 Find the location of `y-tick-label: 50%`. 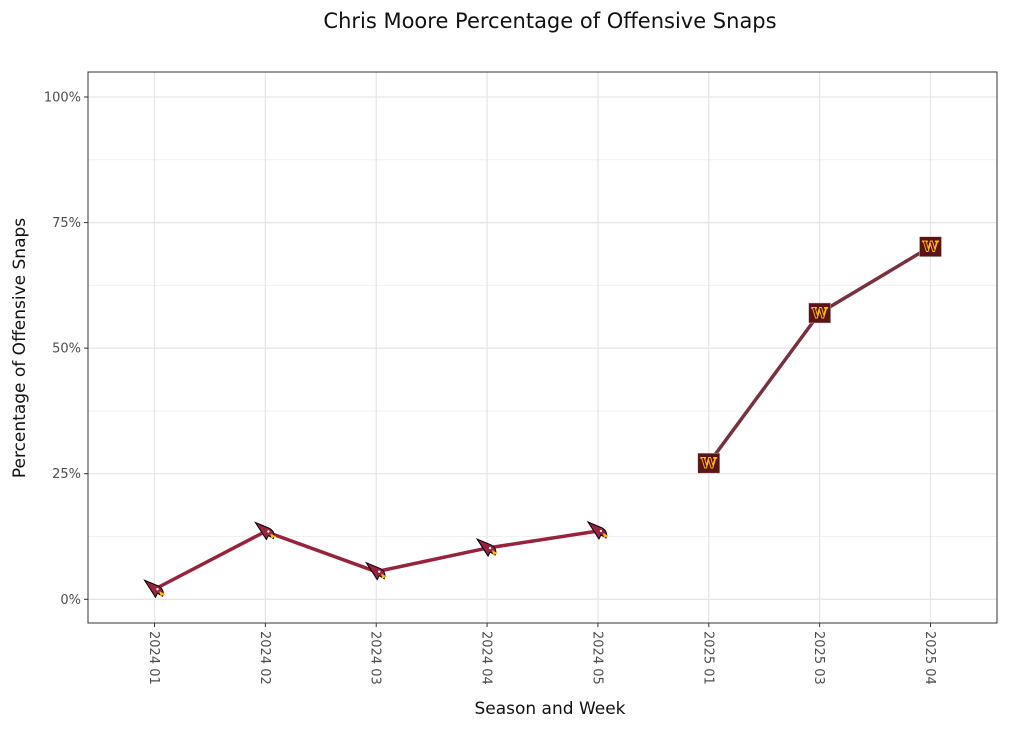

y-tick-label: 50% is located at coordinates (66, 349).